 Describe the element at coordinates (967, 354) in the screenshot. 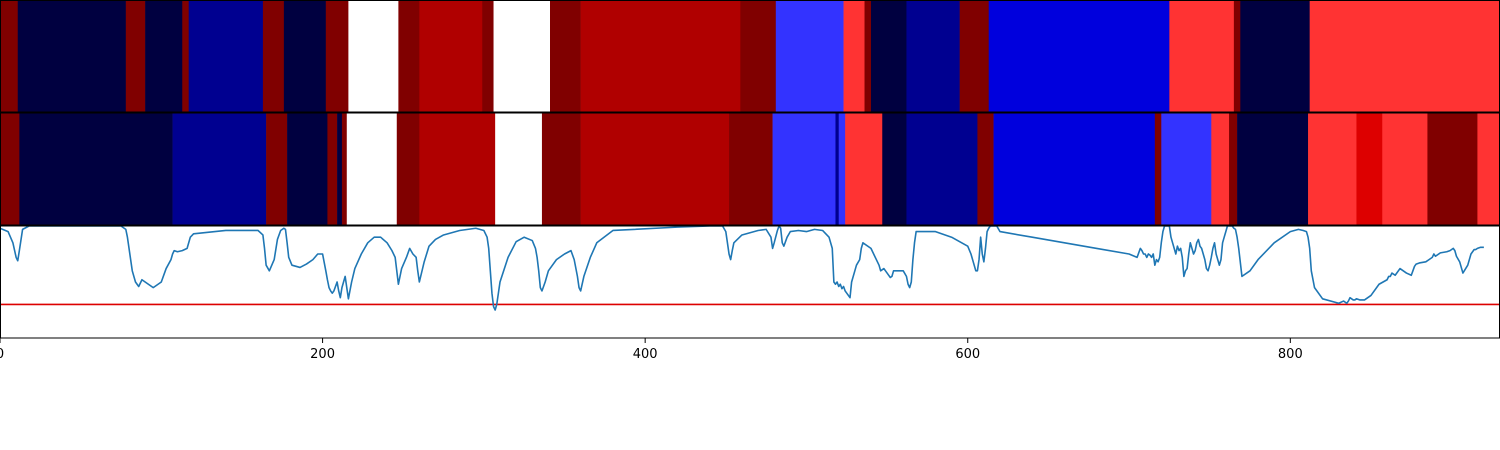

I see `x-tick-label: 600` at that location.